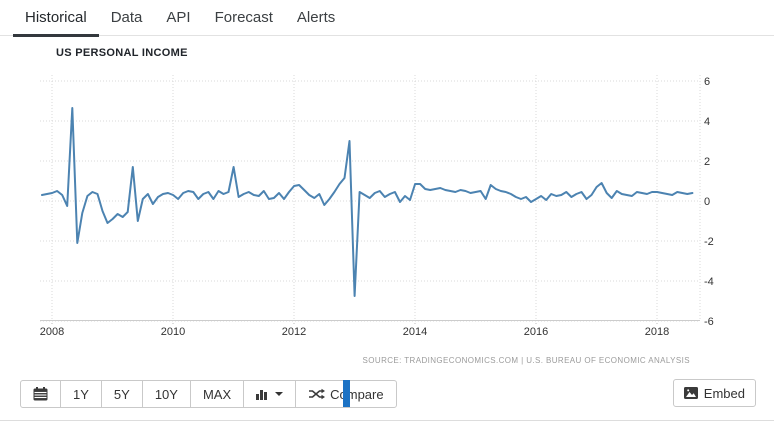 Image resolution: width=774 pixels, height=432 pixels. What do you see at coordinates (217, 394) in the screenshot?
I see `range-max-button: MAX` at bounding box center [217, 394].